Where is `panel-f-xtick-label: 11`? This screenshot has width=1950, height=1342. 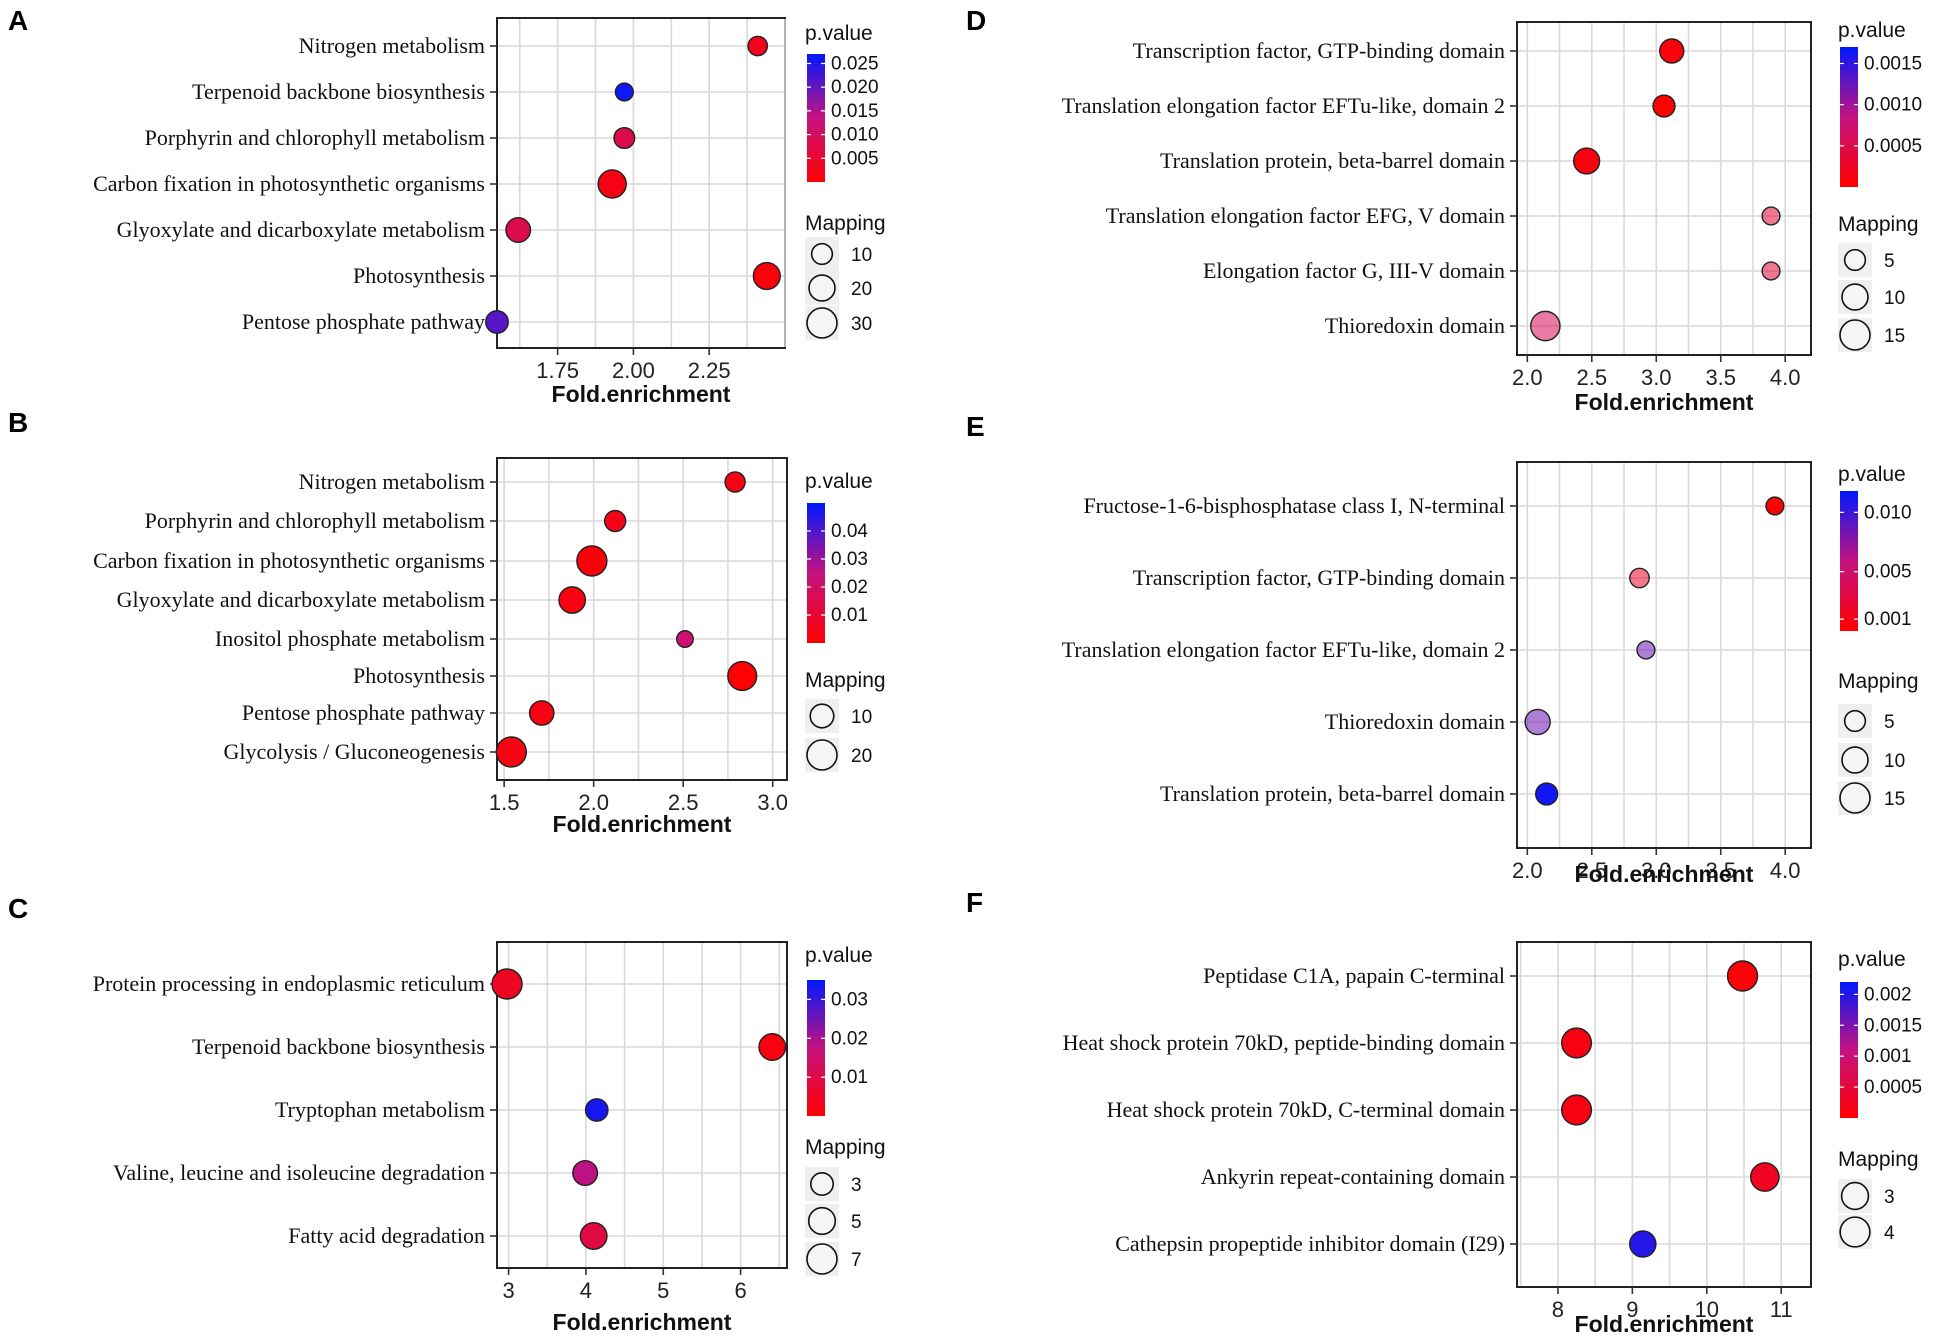 panel-f-xtick-label: 11 is located at coordinates (1781, 1309).